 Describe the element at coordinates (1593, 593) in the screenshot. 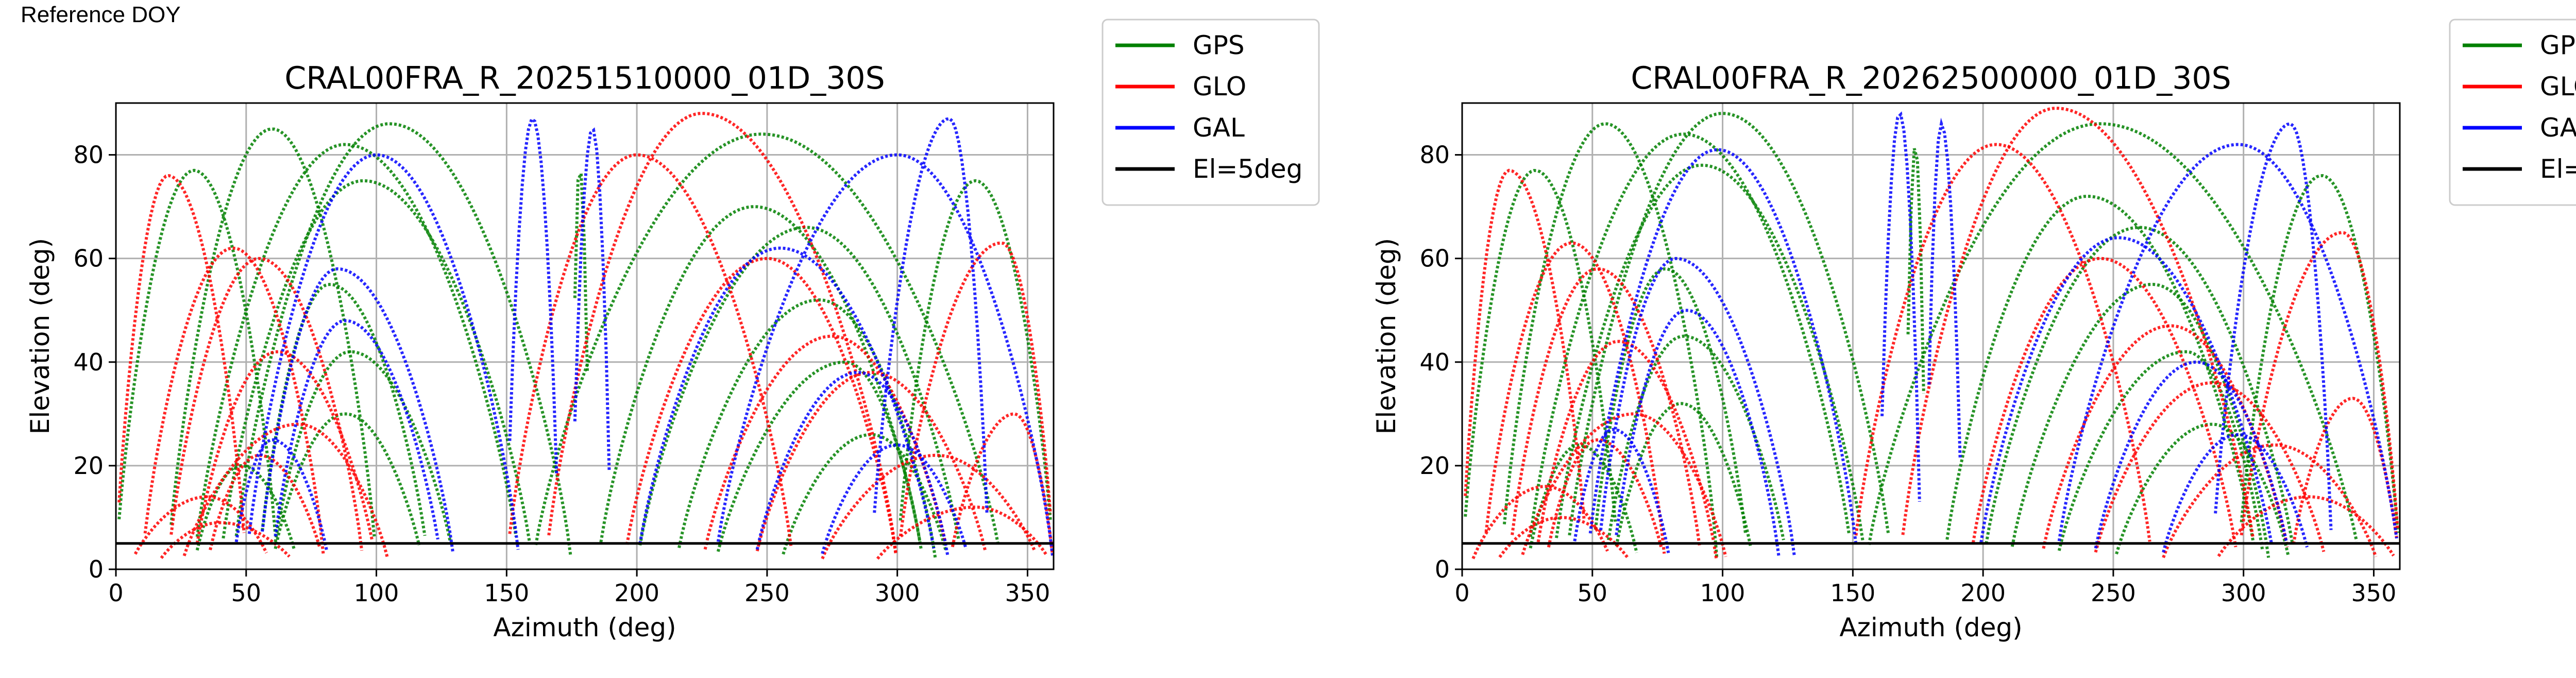

I see `x-tick-label: 50` at that location.